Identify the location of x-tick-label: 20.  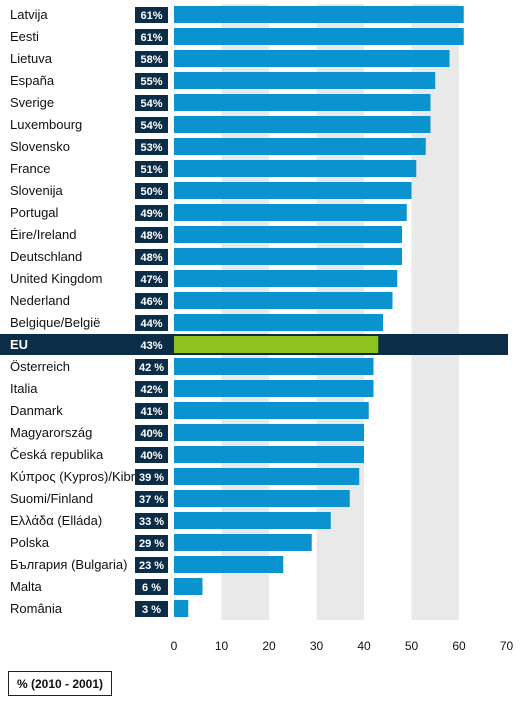
(269, 646).